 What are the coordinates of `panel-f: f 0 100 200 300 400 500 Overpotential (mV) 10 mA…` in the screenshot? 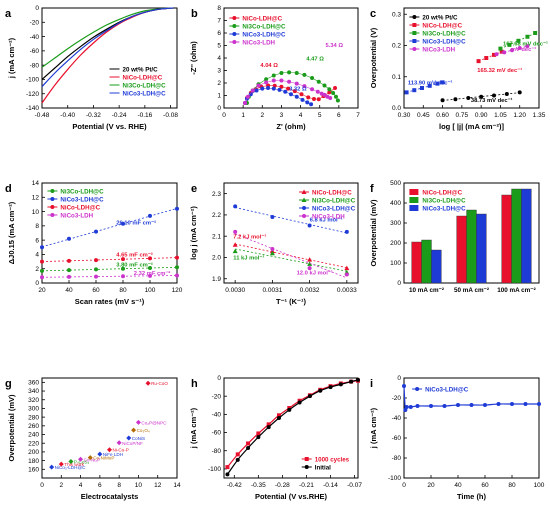 It's located at (454, 237).